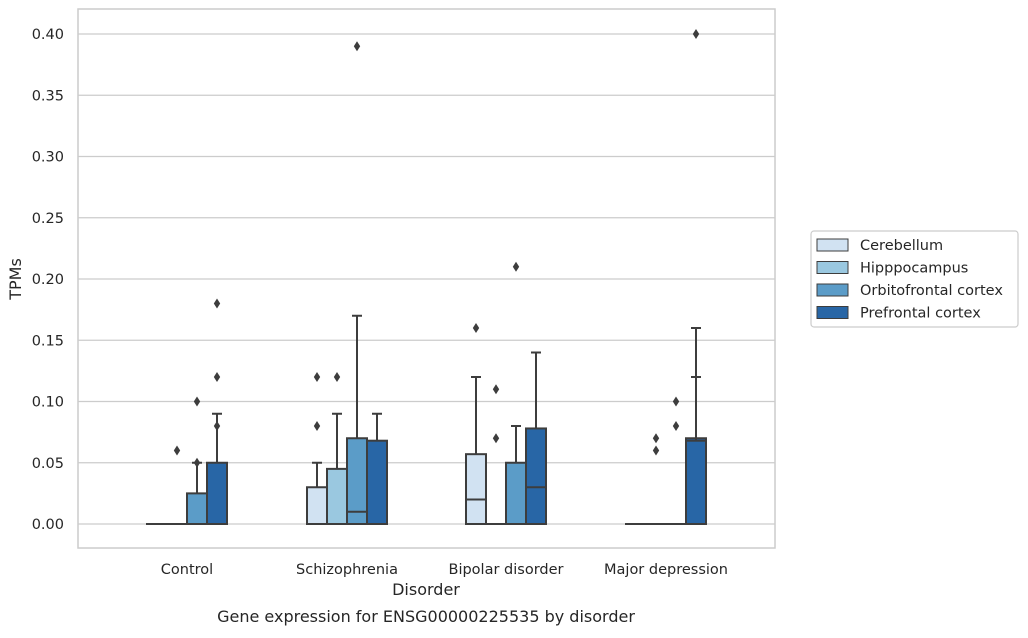 This screenshot has width=1028, height=638. Describe the element at coordinates (48, 341) in the screenshot. I see `y-tick-label: 0.15` at that location.